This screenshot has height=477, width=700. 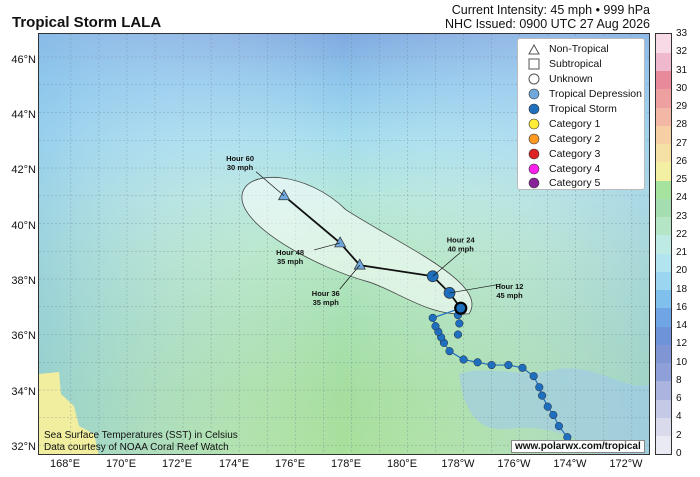 What do you see at coordinates (583, 109) in the screenshot?
I see `legend-label: Tropical Storm` at bounding box center [583, 109].